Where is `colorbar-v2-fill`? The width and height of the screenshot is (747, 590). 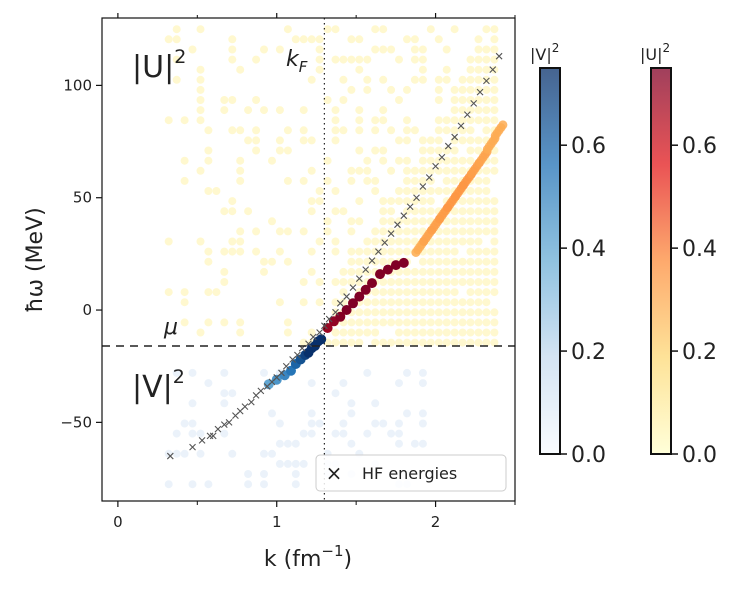 colorbar-v2-fill is located at coordinates (550, 261).